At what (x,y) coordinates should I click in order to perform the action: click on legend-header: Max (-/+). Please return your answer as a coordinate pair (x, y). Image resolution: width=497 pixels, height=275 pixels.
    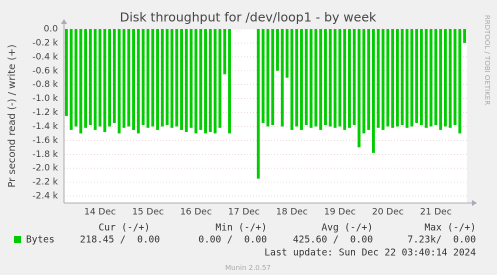
    Looking at the image, I should click on (450, 228).